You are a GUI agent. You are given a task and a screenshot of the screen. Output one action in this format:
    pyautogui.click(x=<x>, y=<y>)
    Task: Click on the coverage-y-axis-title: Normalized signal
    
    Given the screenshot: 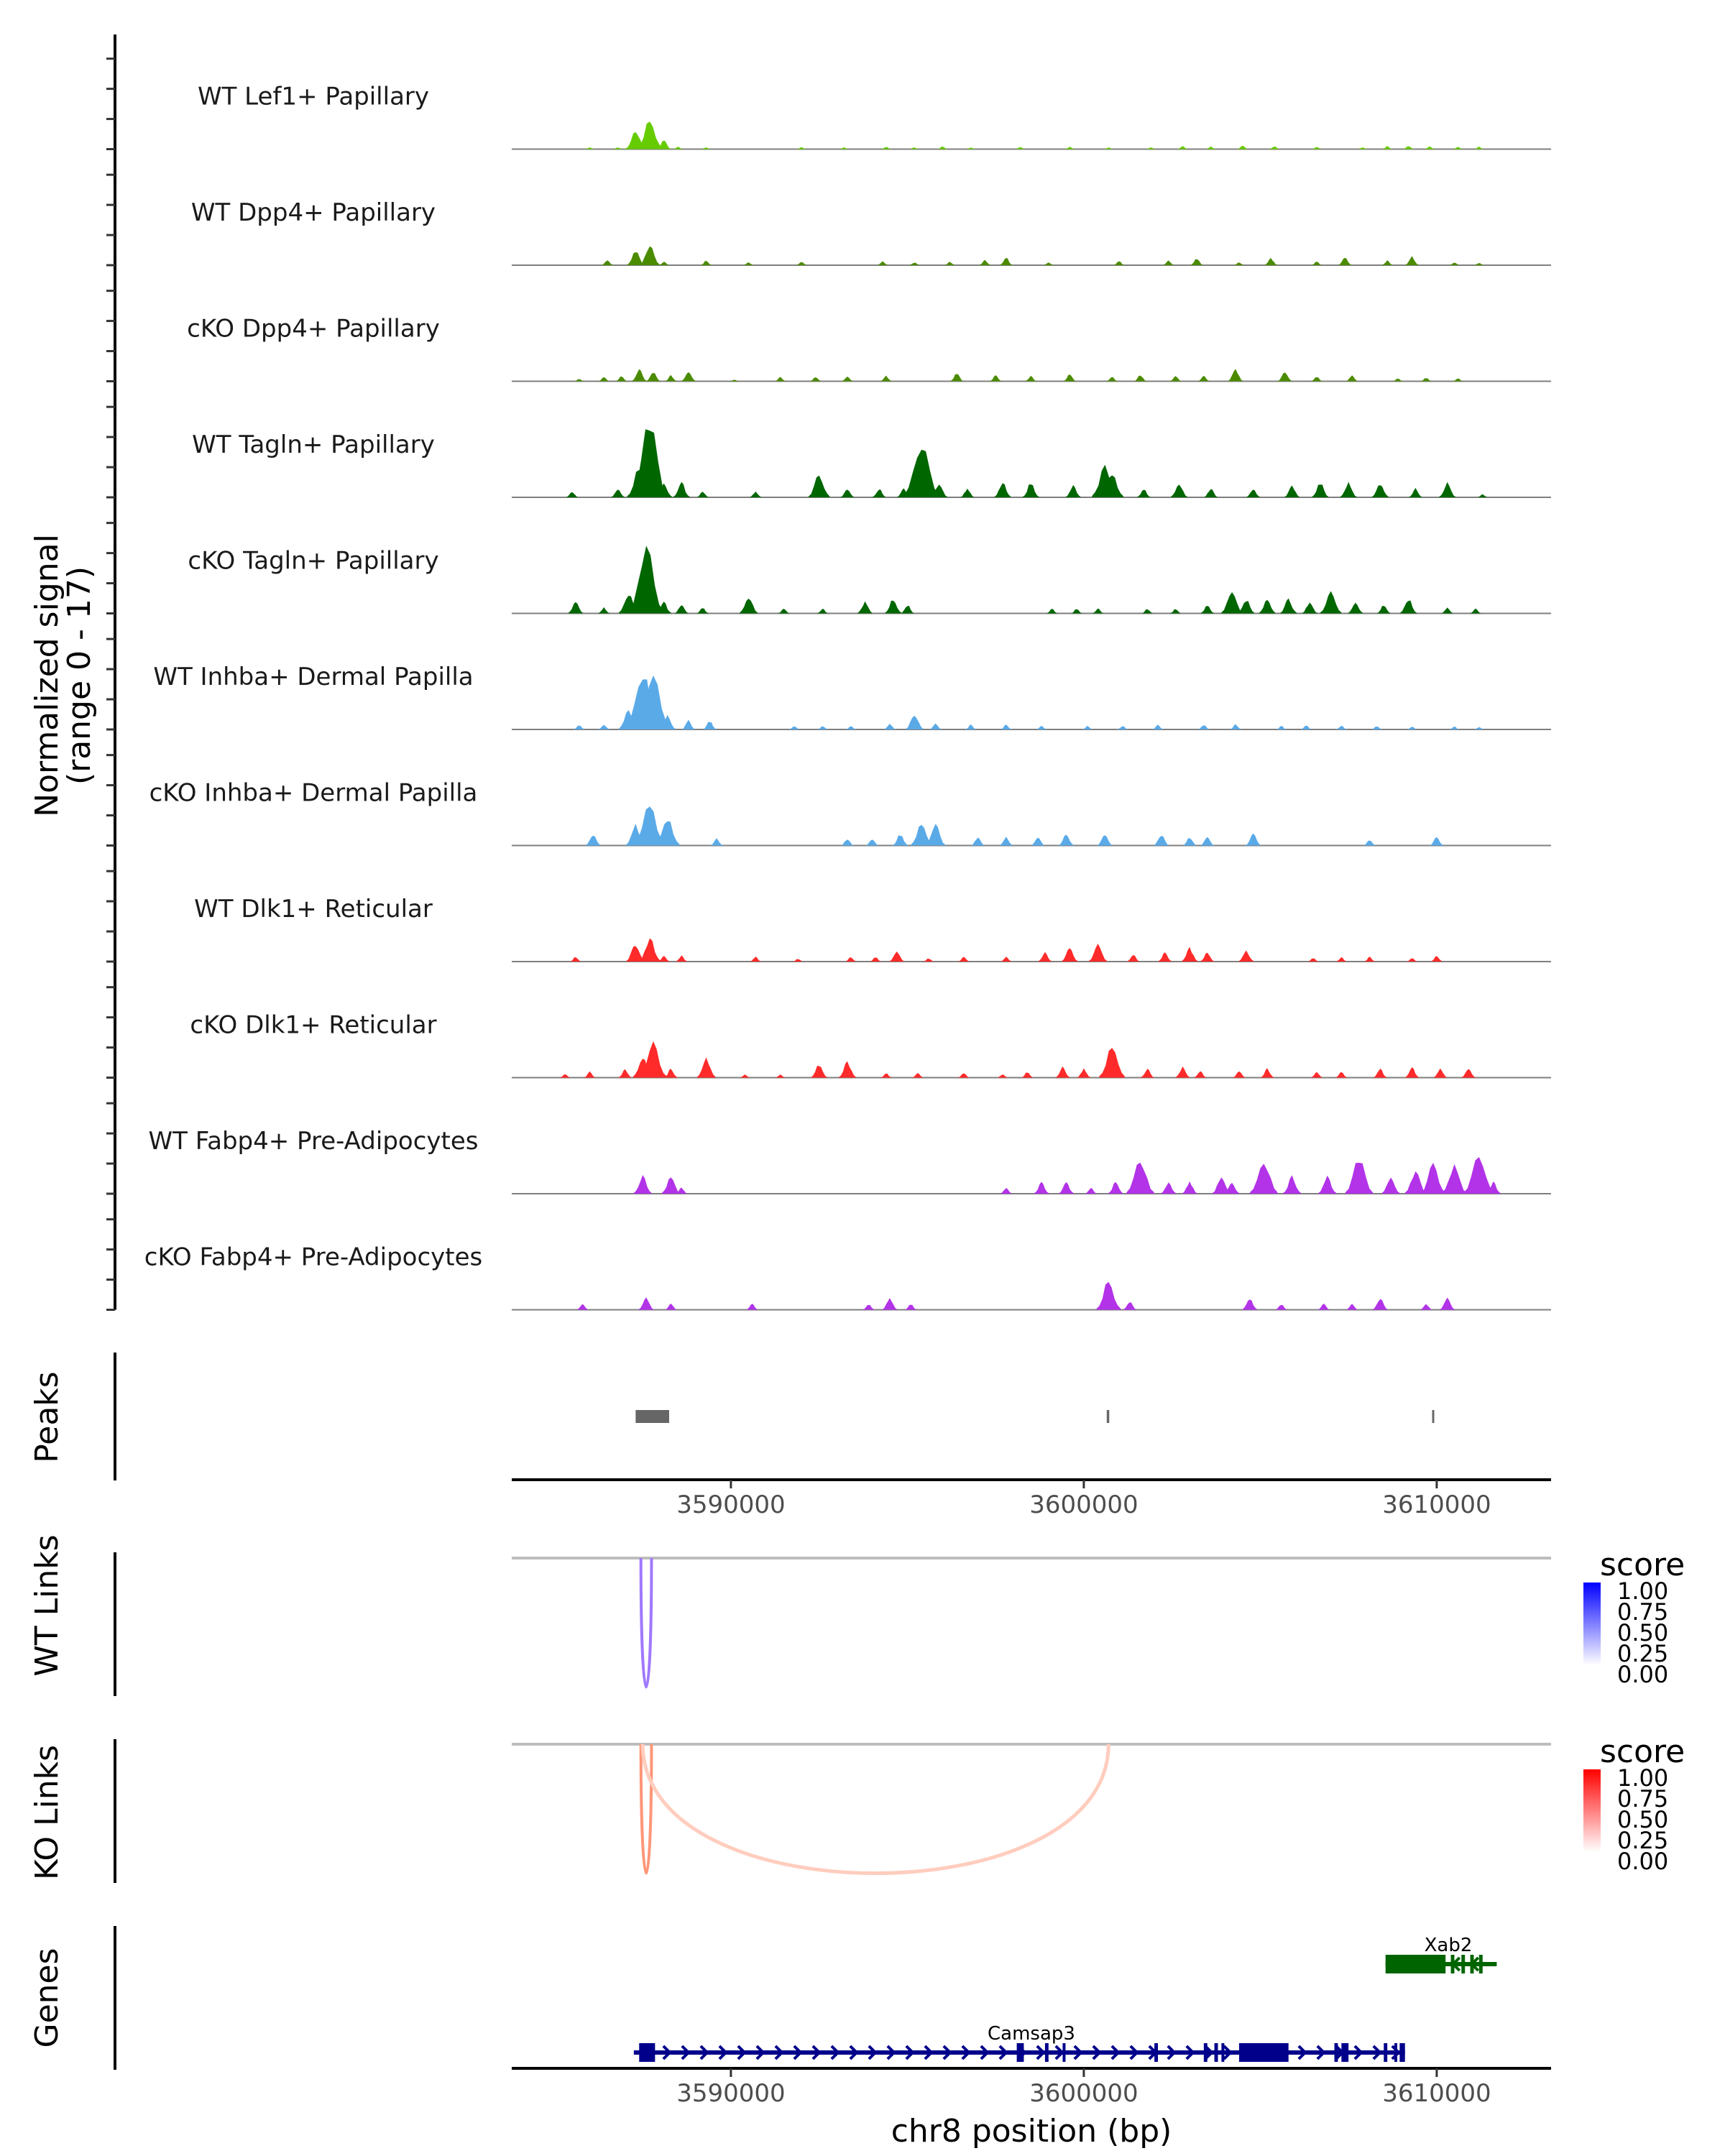 What is the action you would take?
    pyautogui.click(x=47, y=675)
    